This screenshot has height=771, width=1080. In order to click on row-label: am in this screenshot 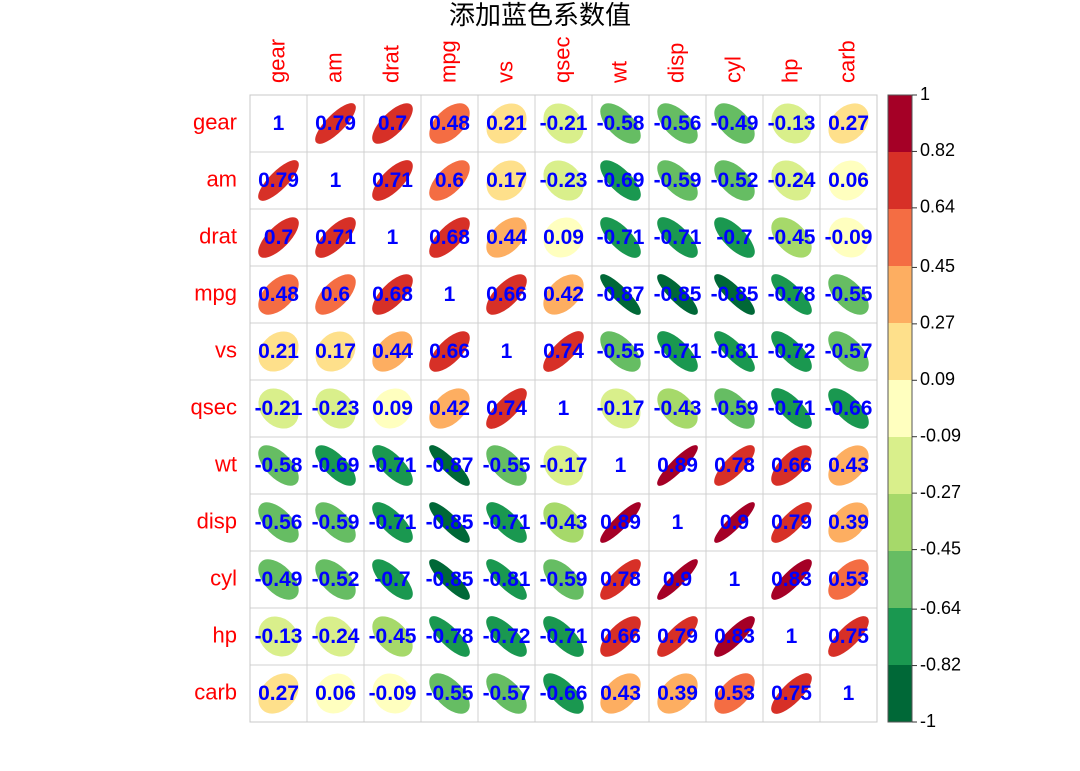, I will do `click(221, 178)`.